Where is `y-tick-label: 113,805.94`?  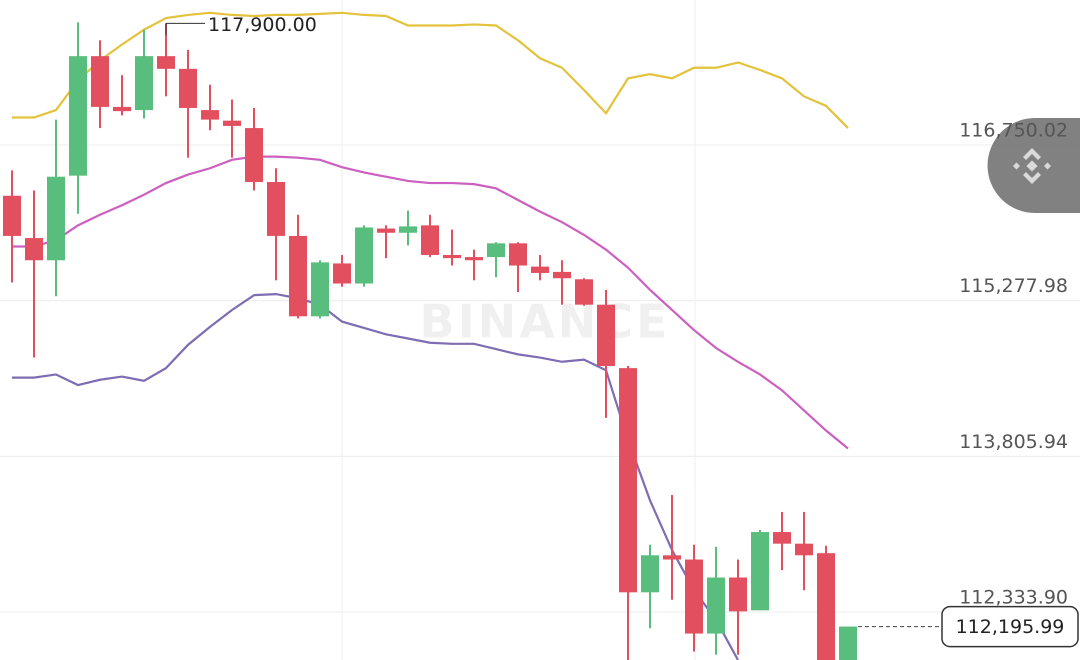
y-tick-label: 113,805.94 is located at coordinates (1013, 442).